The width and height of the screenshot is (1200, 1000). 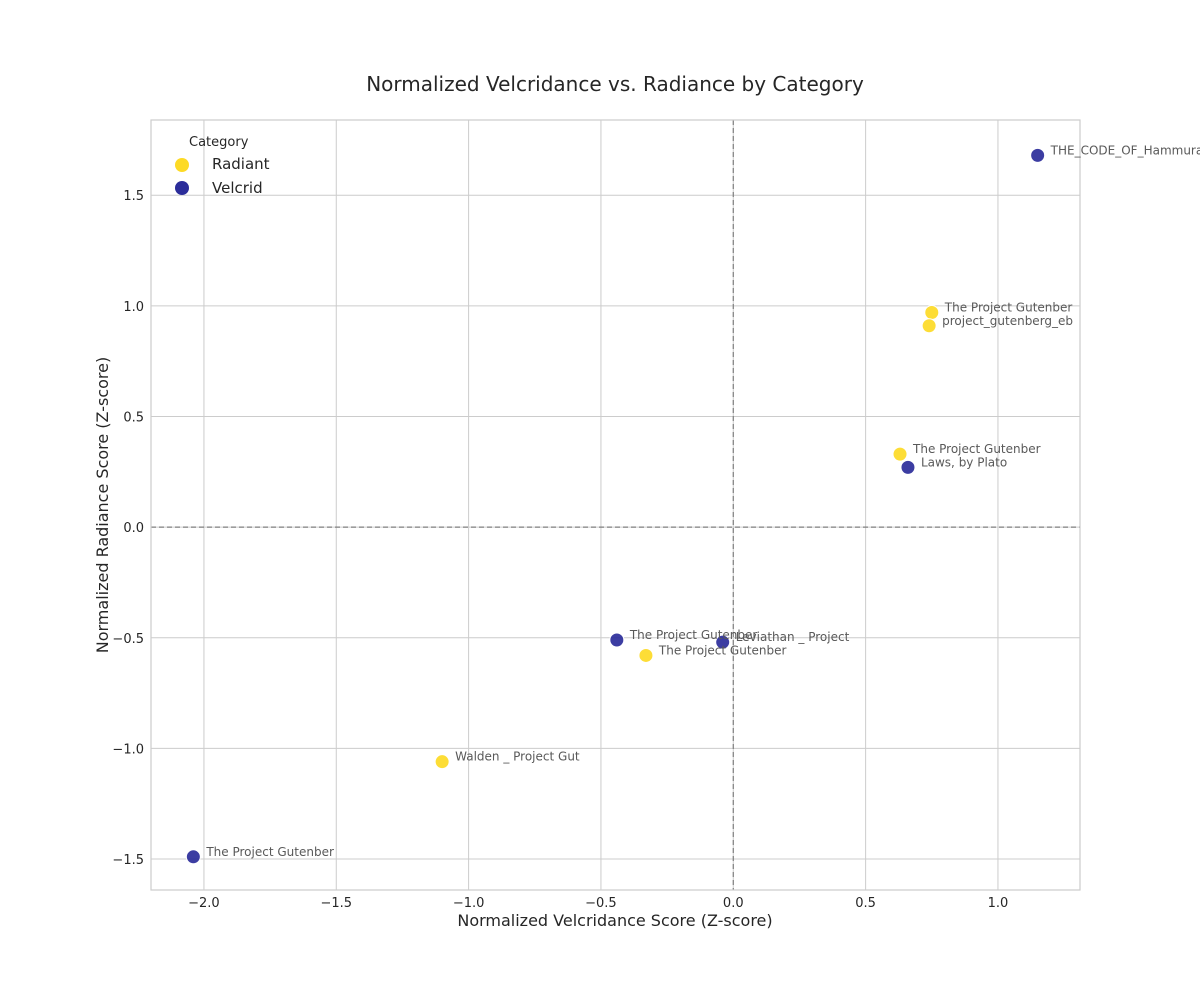 I want to click on point-label: Walden _ Project Gut, so click(x=517, y=757).